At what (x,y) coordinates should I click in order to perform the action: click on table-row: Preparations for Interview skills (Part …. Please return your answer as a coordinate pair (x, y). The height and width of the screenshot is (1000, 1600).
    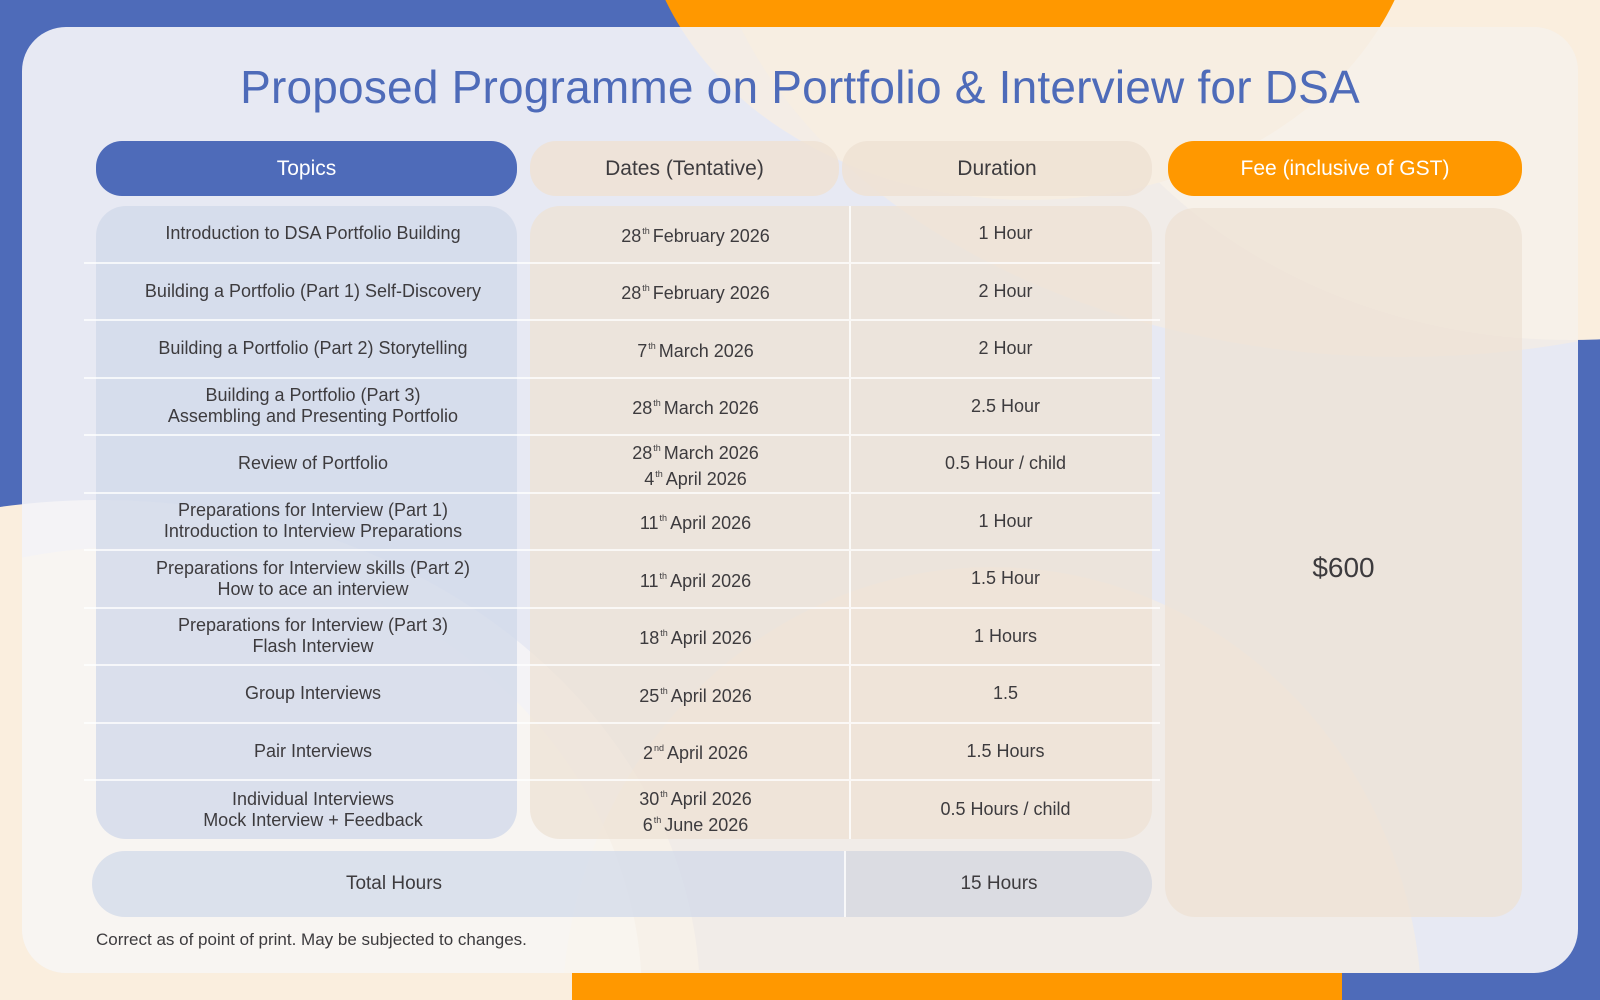
    Looking at the image, I should click on (622, 580).